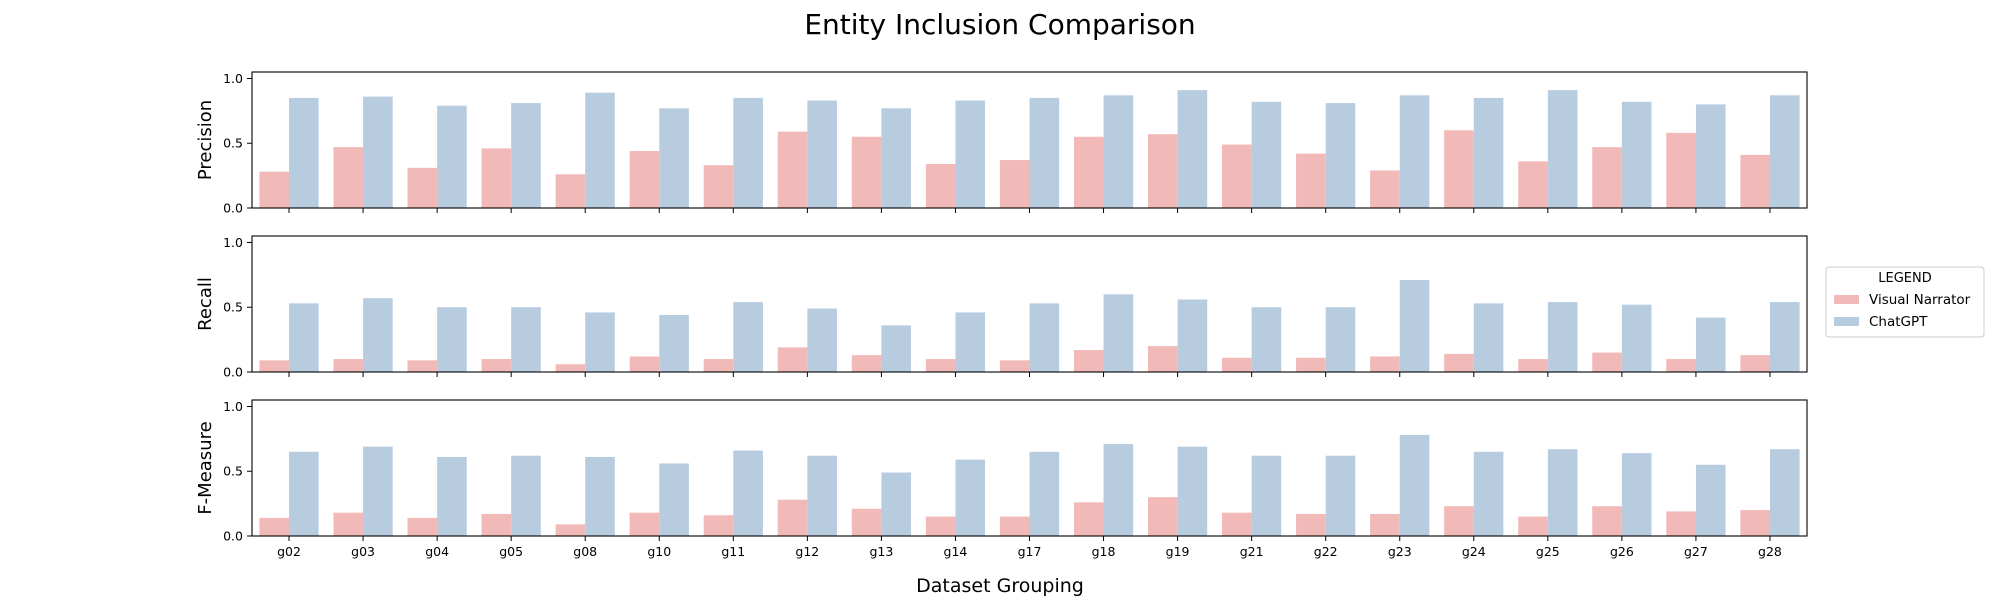 This screenshot has width=2000, height=604. What do you see at coordinates (205, 140) in the screenshot?
I see `y-axis-label-precision: Precision` at bounding box center [205, 140].